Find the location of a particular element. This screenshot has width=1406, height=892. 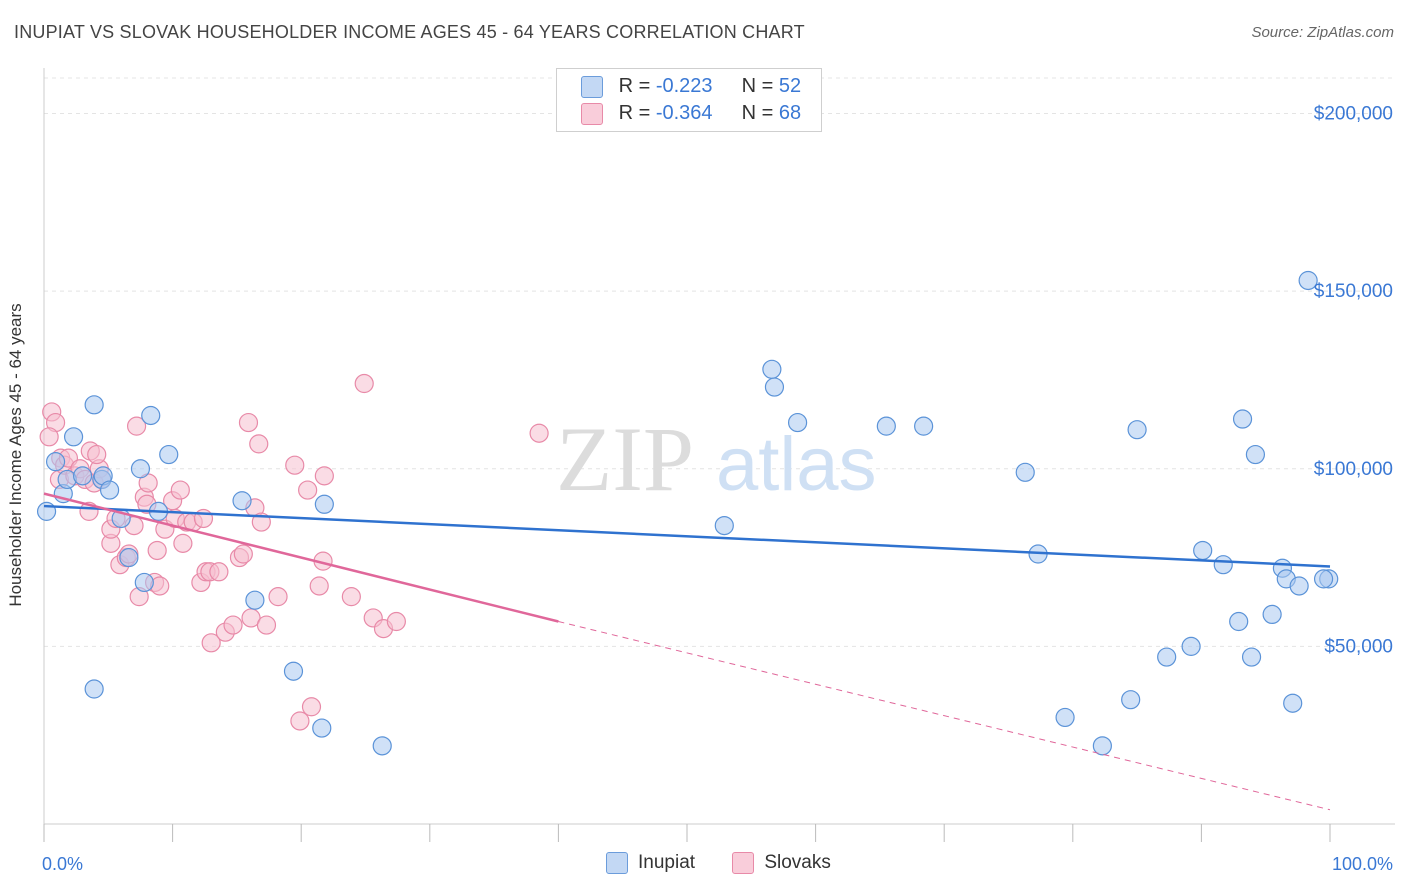

slovak-trend-extension is located at coordinates (944, 716).